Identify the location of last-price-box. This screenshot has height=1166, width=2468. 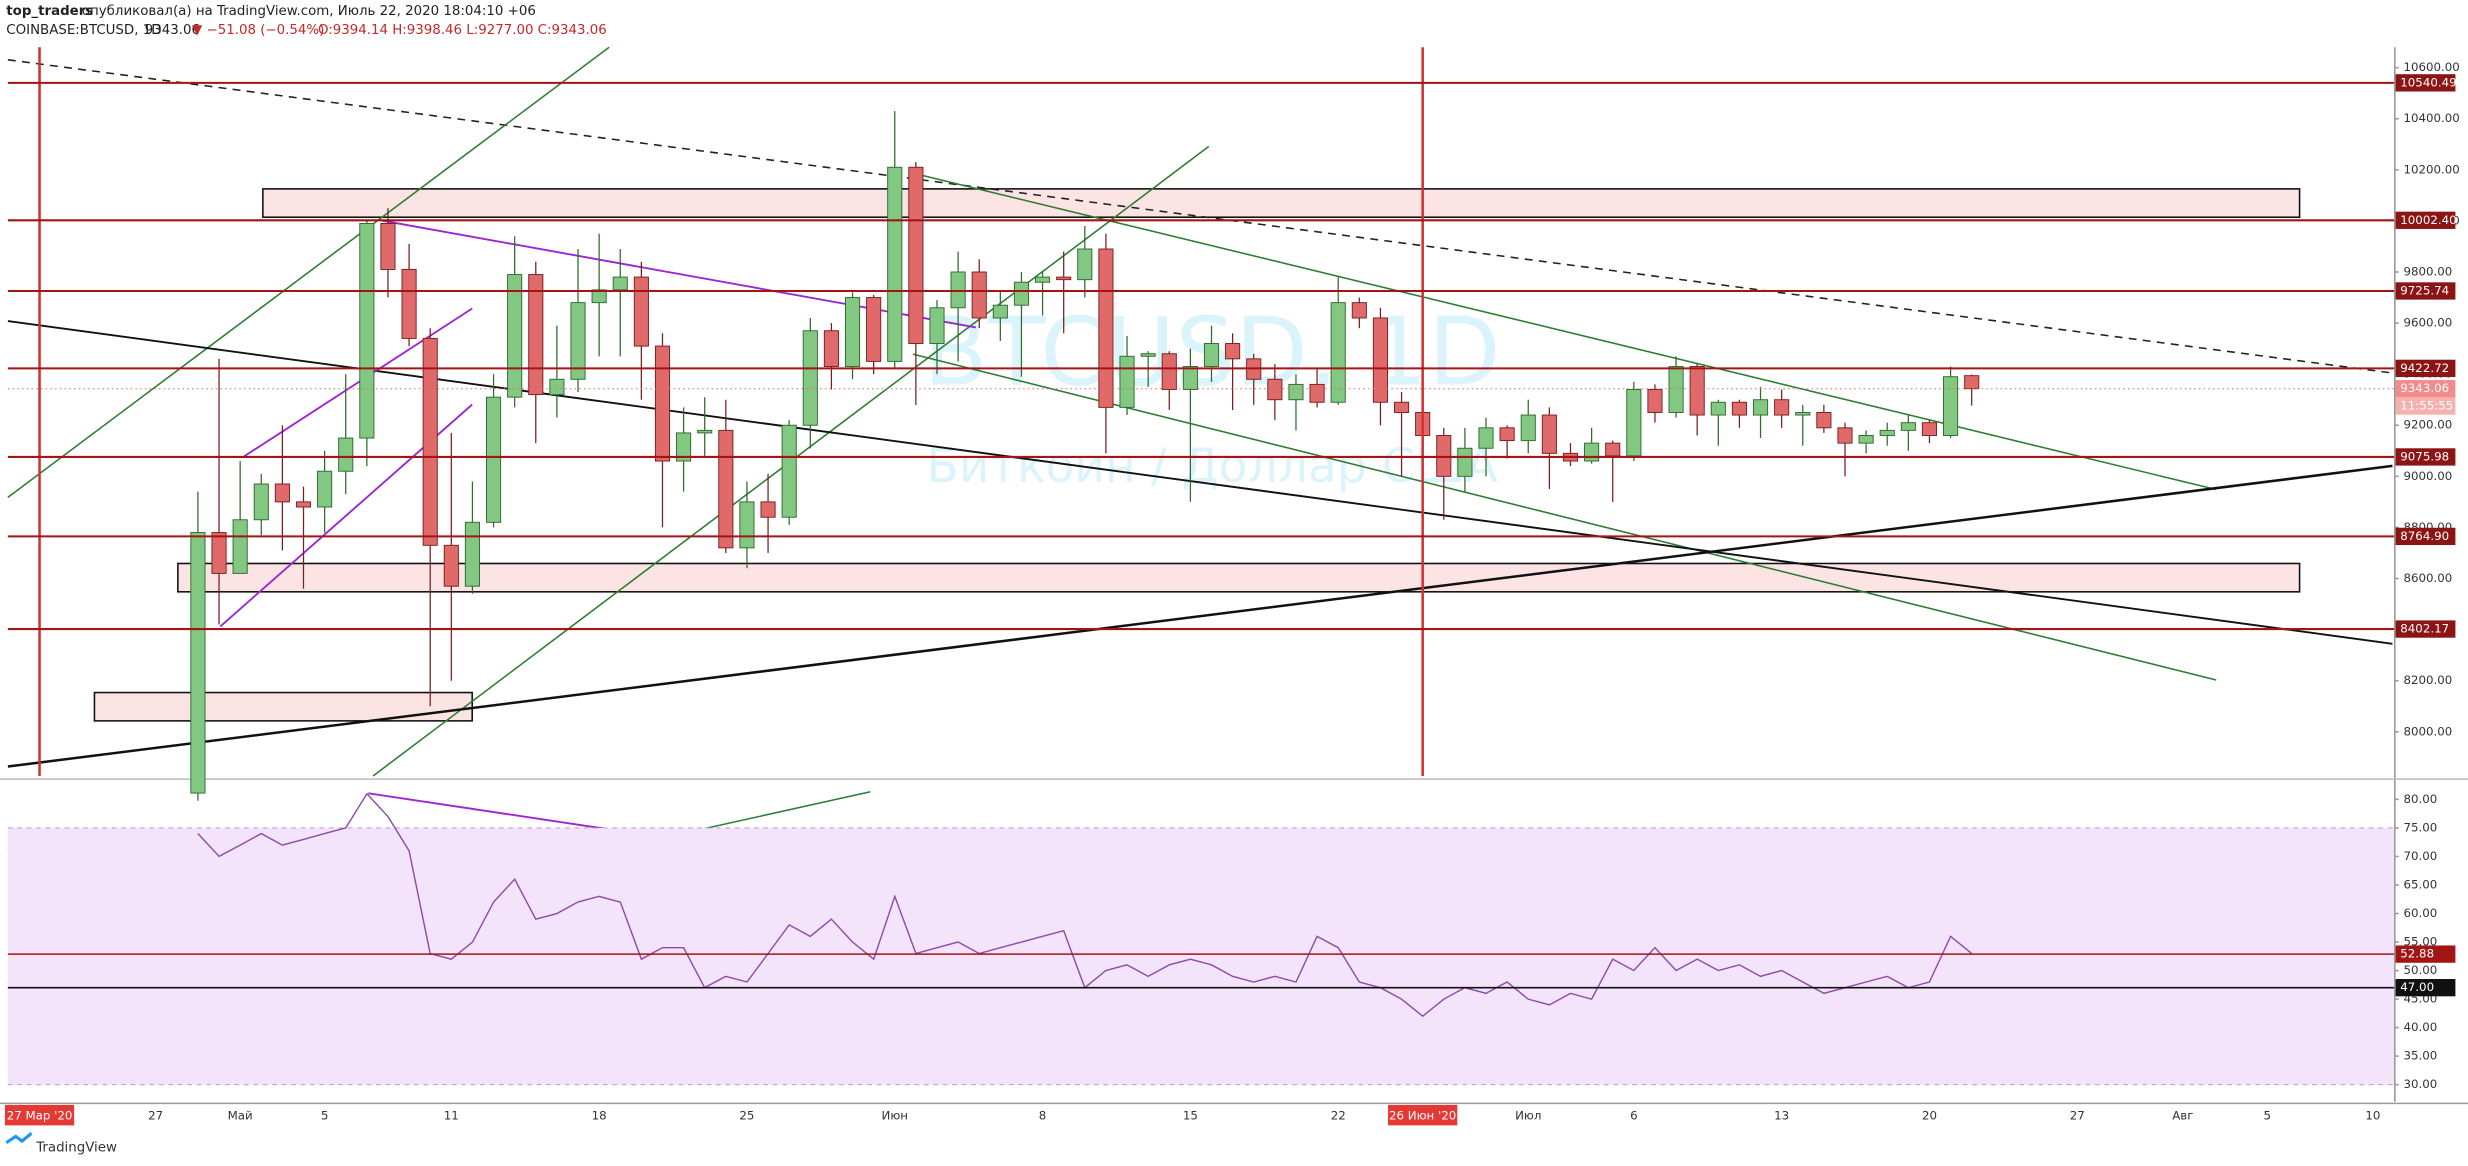
(2425, 389).